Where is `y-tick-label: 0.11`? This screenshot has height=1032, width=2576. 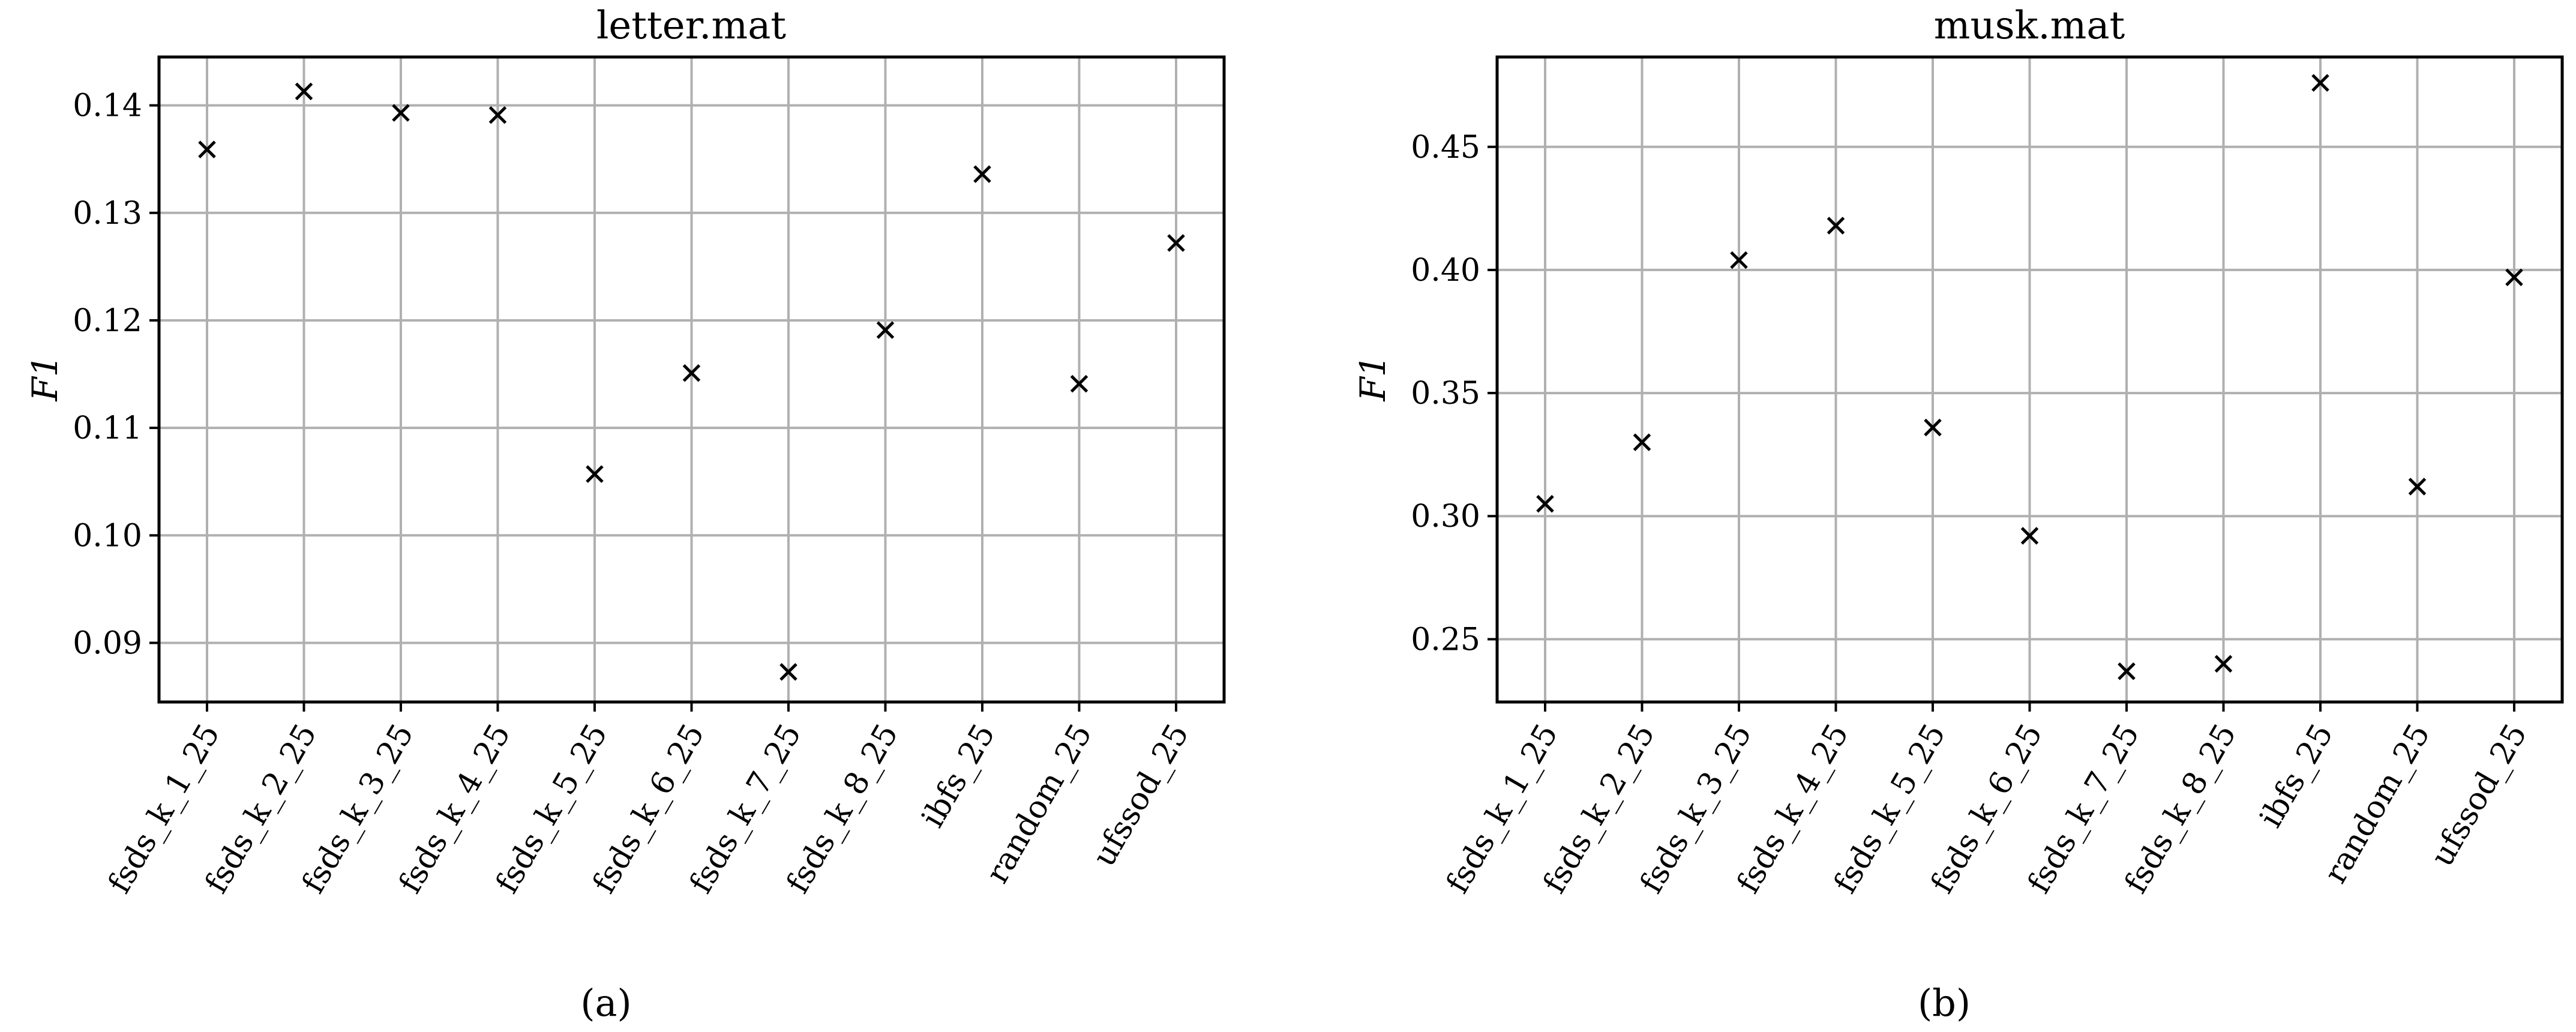 y-tick-label: 0.11 is located at coordinates (107, 428).